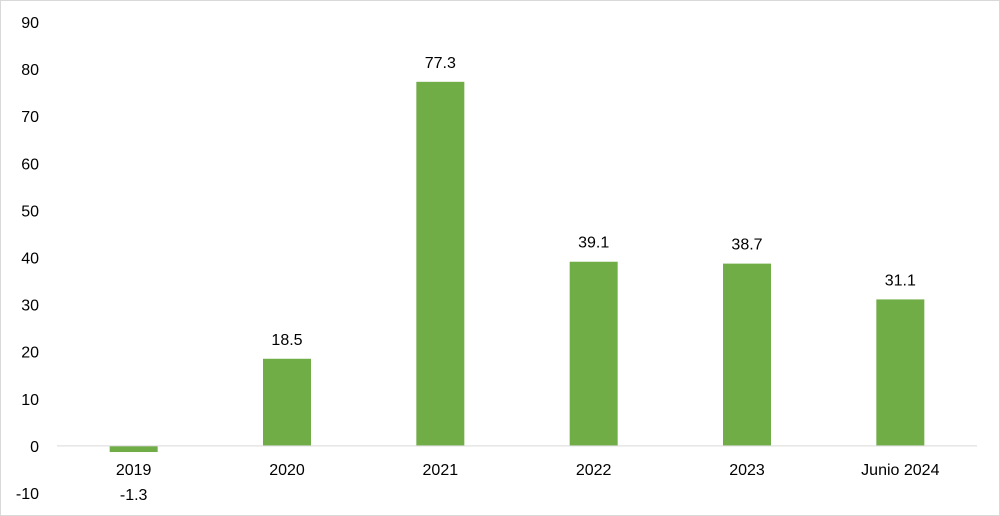  Describe the element at coordinates (30, 353) in the screenshot. I see `y-tick-label: 20` at that location.